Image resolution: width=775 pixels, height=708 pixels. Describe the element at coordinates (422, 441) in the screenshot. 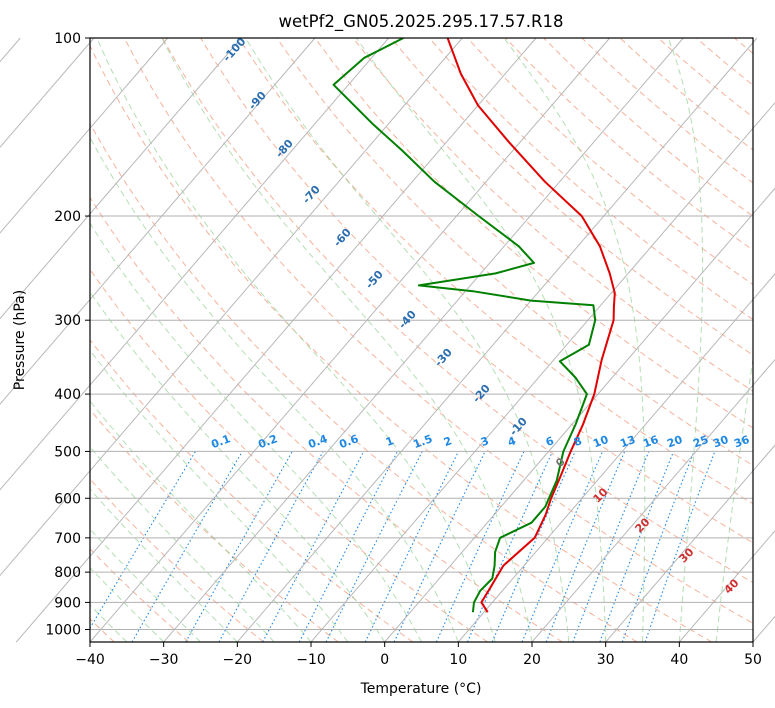

I see `mixing-ratio-label: 1.5` at that location.